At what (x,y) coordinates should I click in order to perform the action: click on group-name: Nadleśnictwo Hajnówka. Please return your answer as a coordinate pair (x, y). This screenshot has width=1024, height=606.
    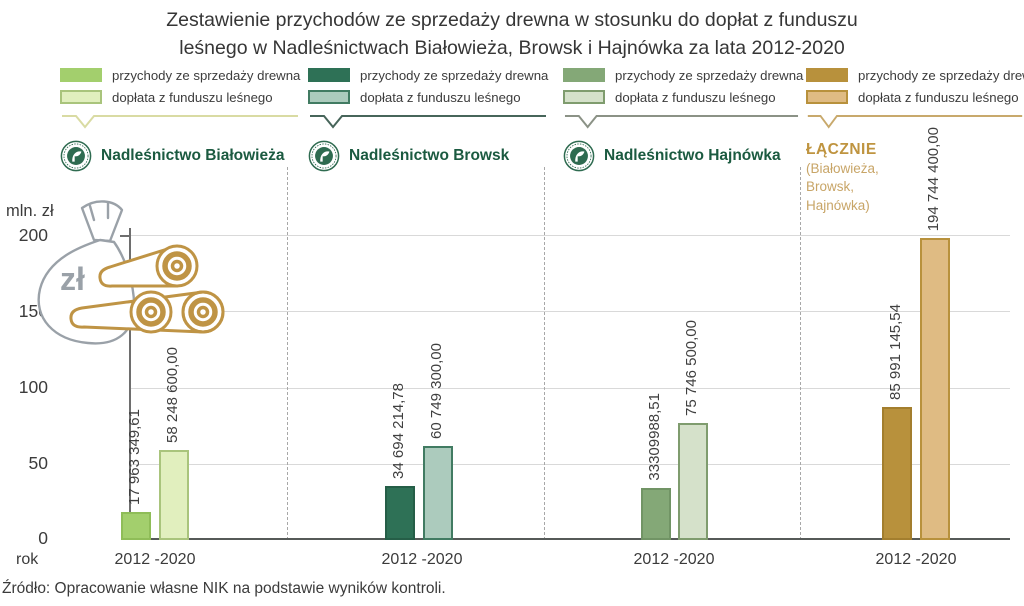
    Looking at the image, I should click on (692, 155).